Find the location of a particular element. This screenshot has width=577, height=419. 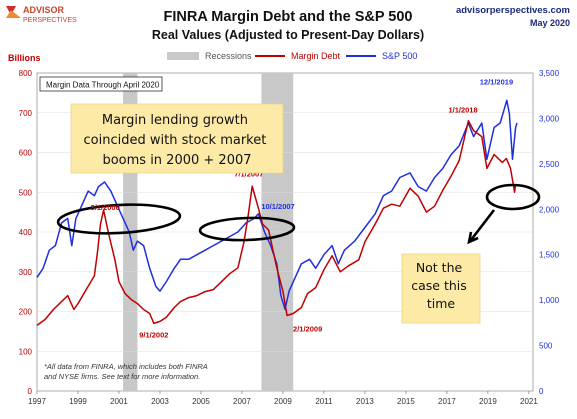

x-tick-label: 2011 is located at coordinates (324, 401).